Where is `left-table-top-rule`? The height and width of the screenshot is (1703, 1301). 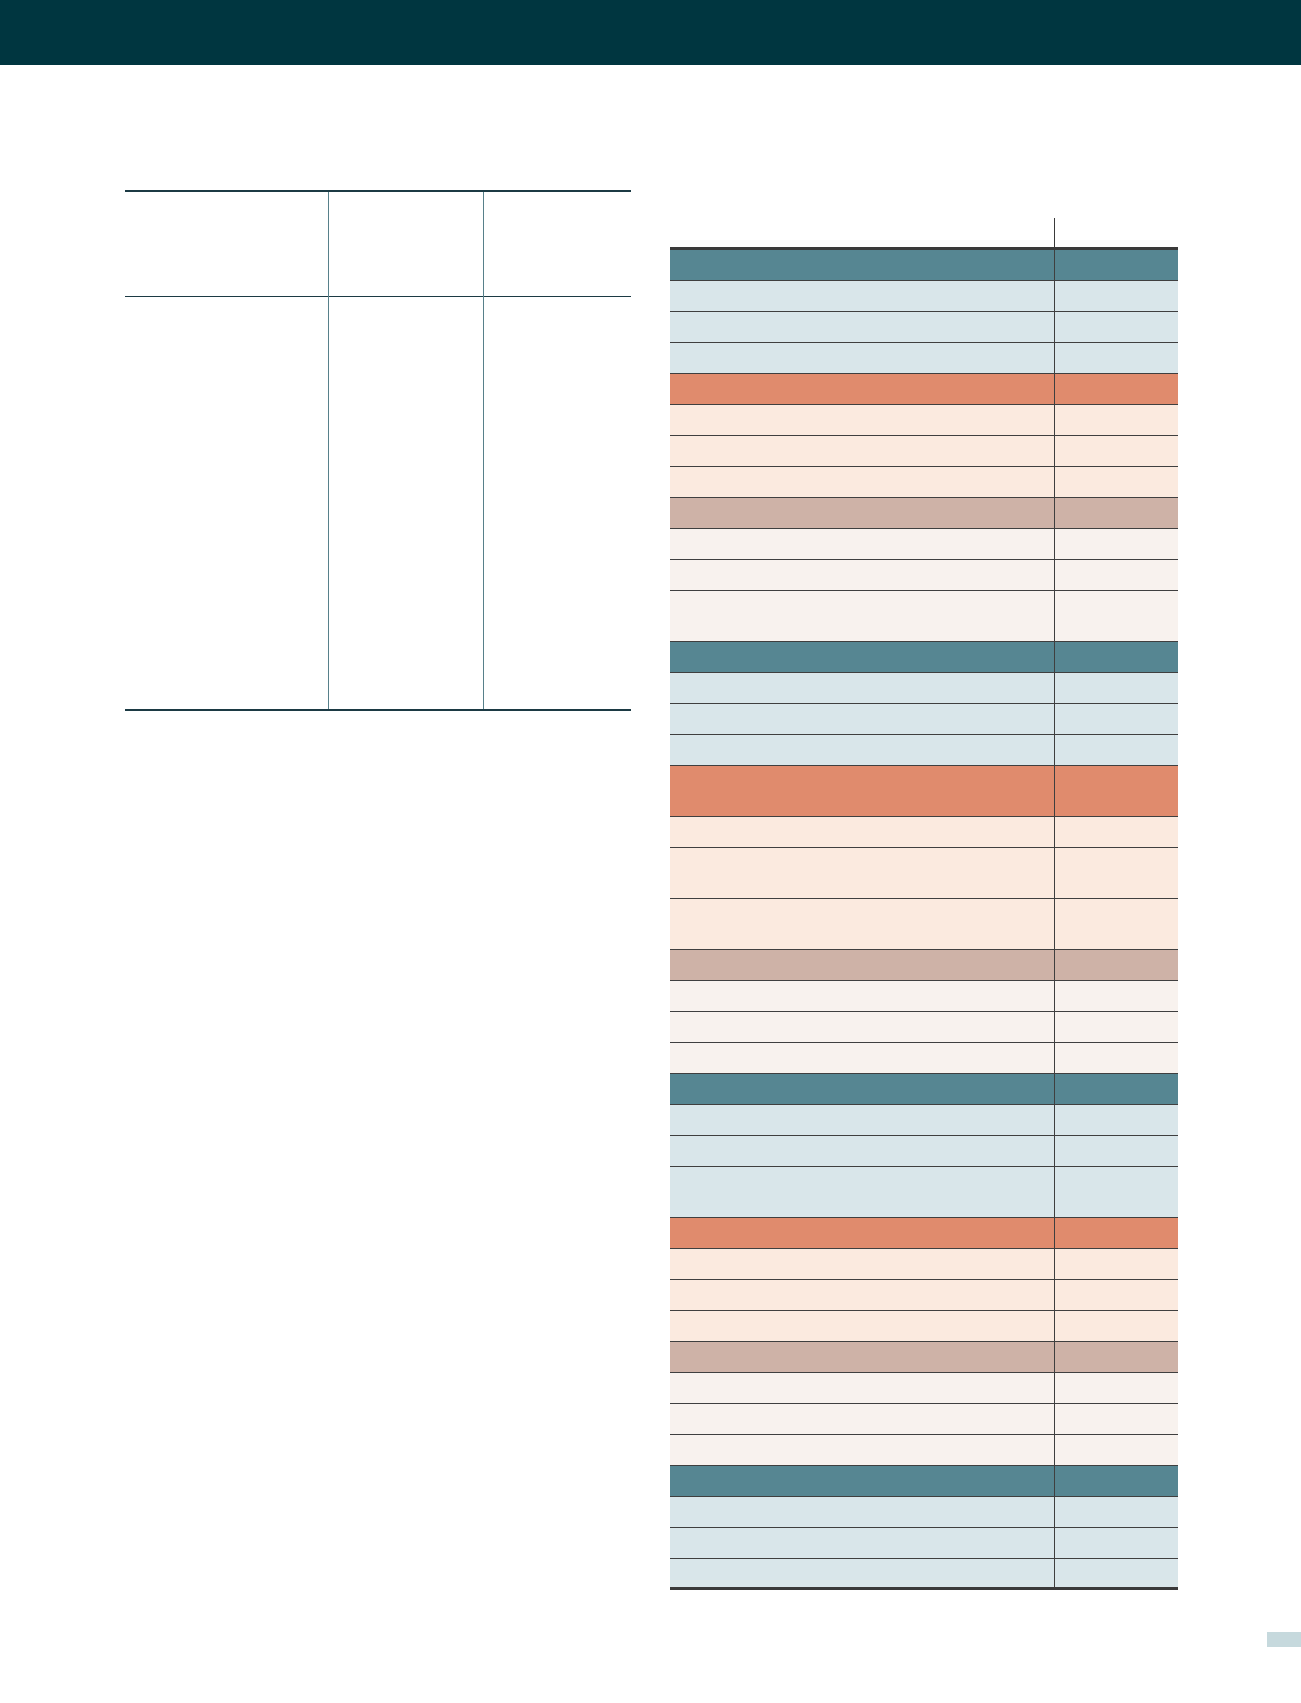 left-table-top-rule is located at coordinates (378, 191).